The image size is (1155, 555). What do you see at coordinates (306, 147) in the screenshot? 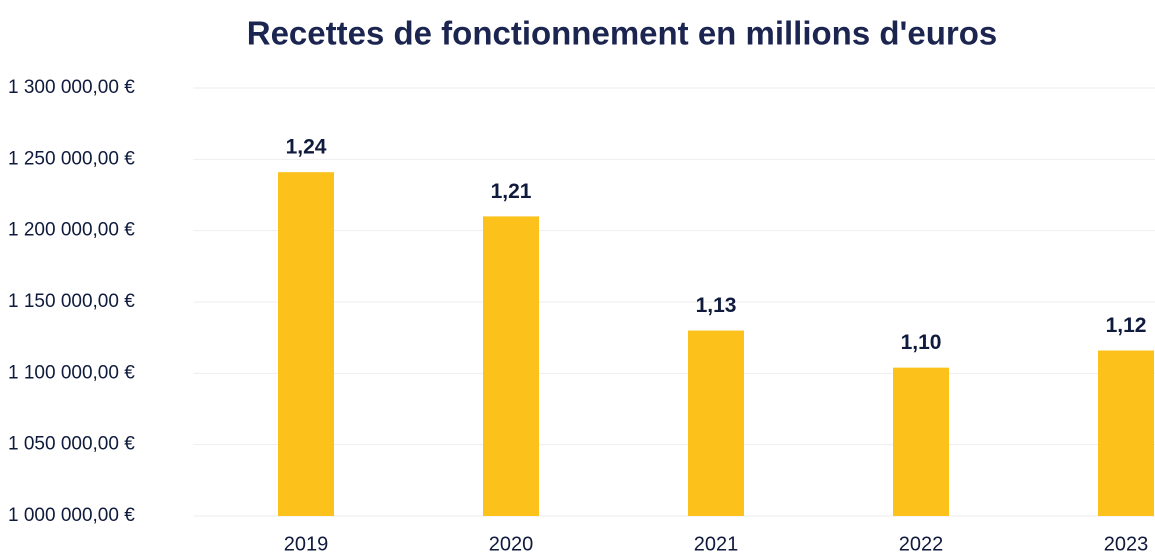
I see `value-label: 1,24` at bounding box center [306, 147].